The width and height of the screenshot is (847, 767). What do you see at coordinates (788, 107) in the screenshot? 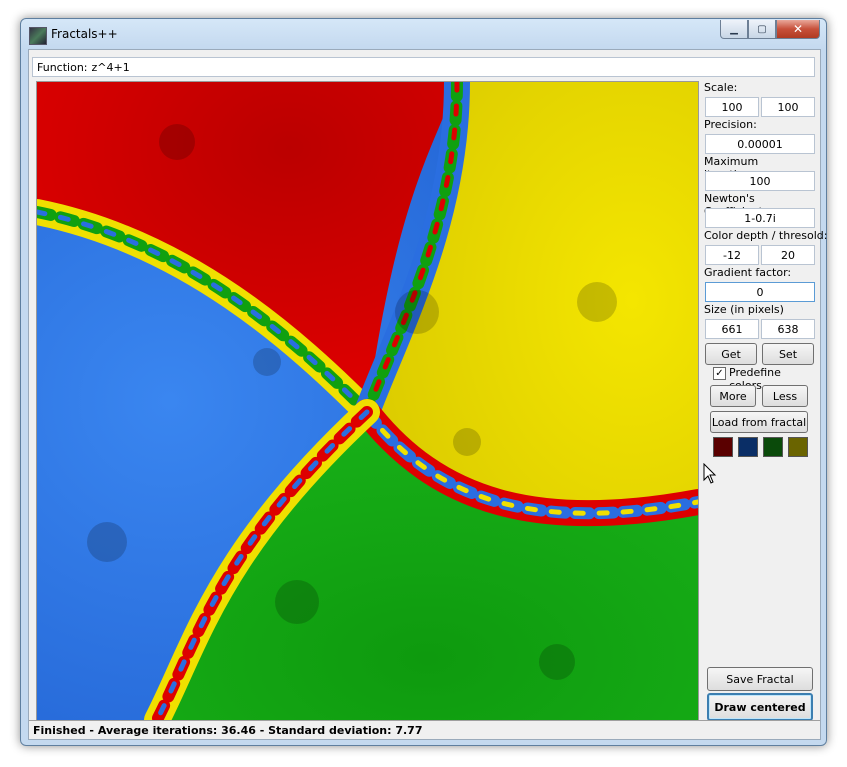
I see `scale-y-field: 100` at bounding box center [788, 107].